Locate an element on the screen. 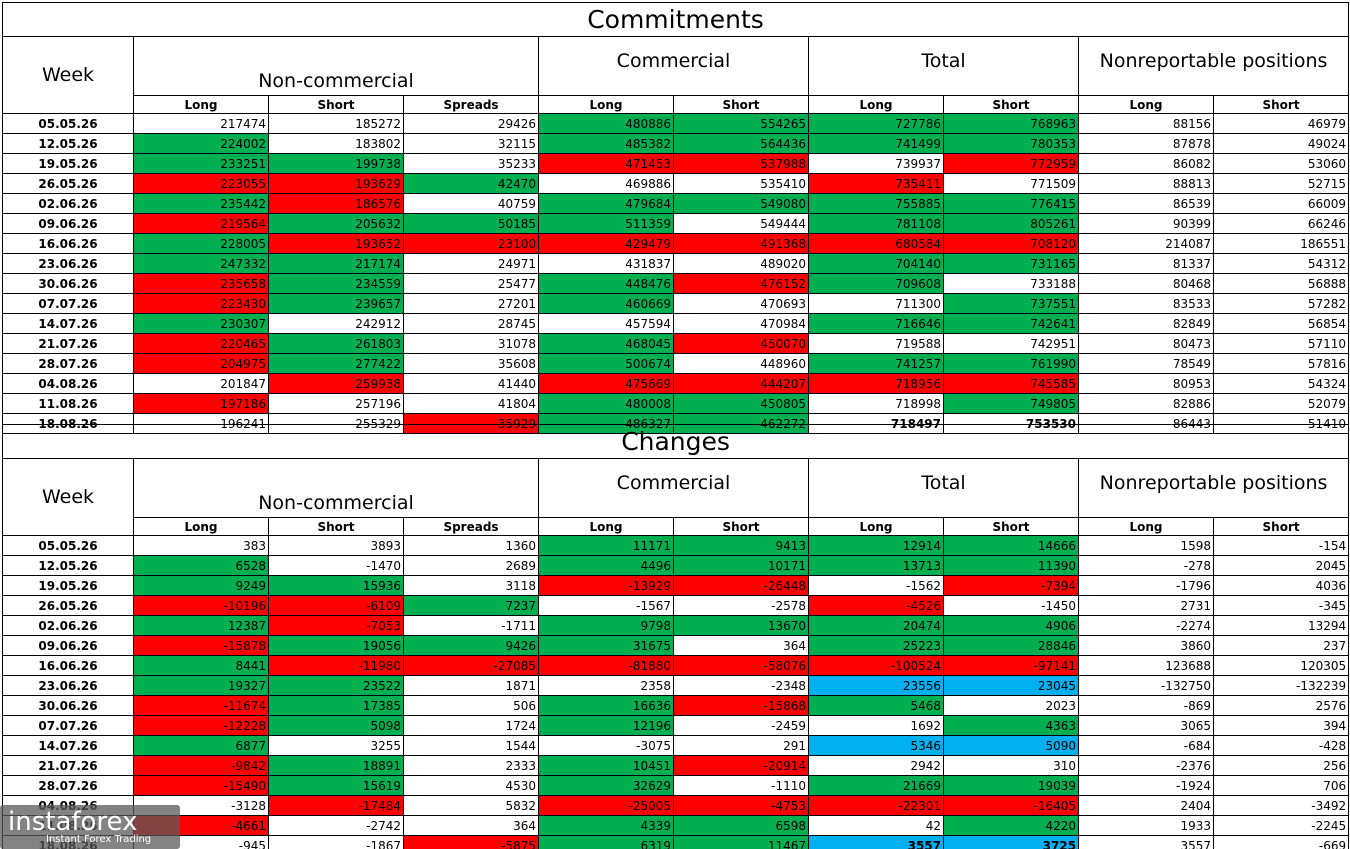 This screenshot has width=1350, height=849. value-cell: 12196 is located at coordinates (606, 725).